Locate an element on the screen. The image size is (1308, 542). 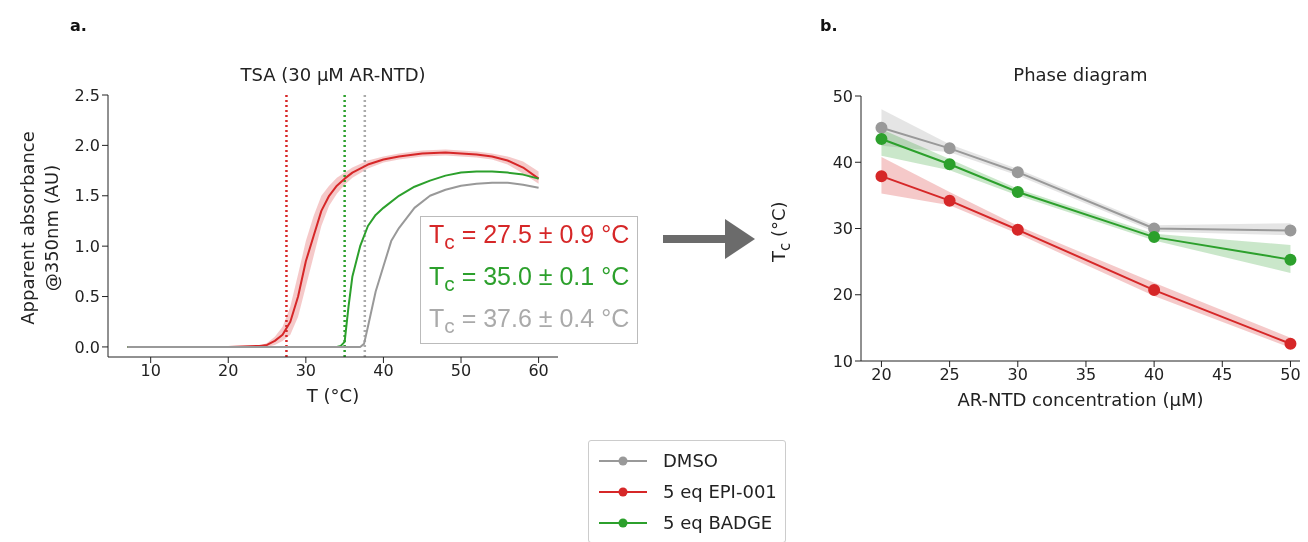
annotation: T$_{c}$ = 27.5 ± 0.9 °C is located at coordinates (529, 237).